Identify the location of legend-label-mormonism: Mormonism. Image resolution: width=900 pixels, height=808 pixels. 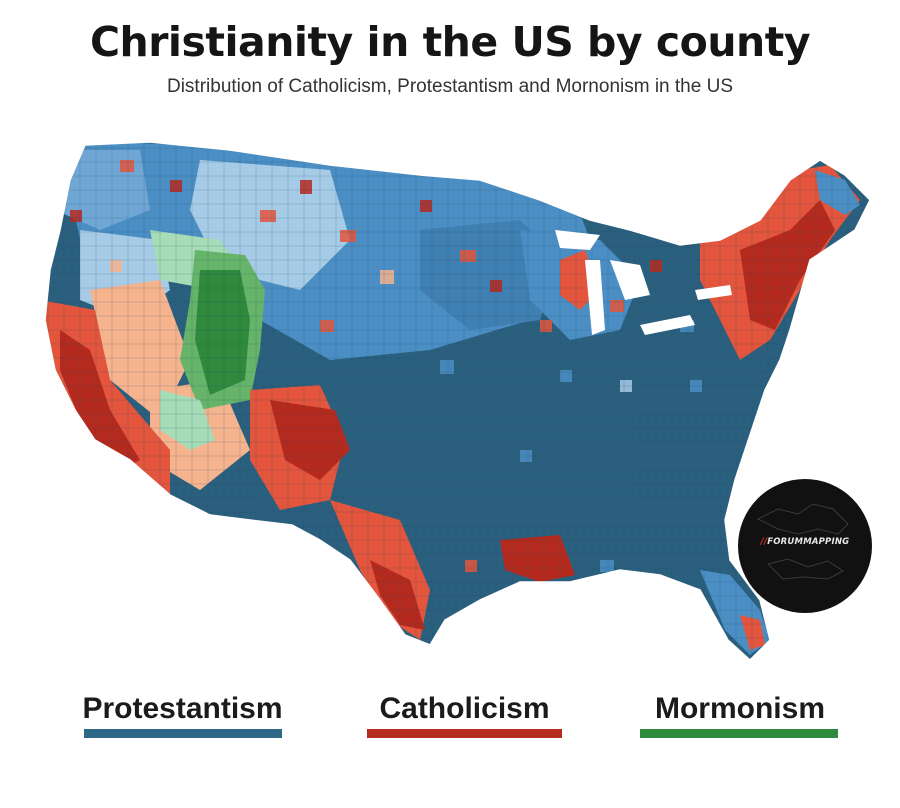
(739, 708).